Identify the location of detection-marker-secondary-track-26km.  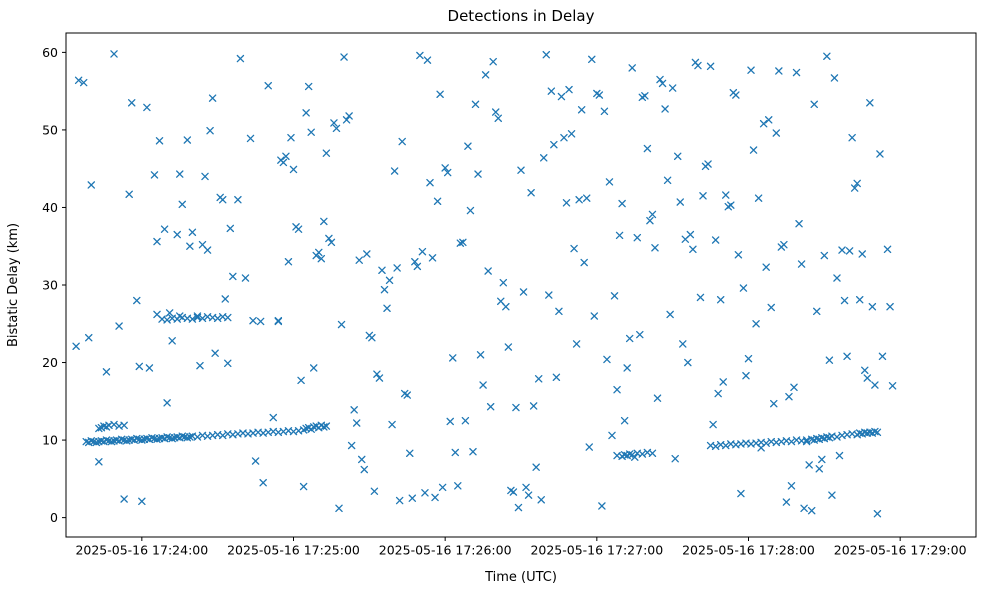
(228, 317).